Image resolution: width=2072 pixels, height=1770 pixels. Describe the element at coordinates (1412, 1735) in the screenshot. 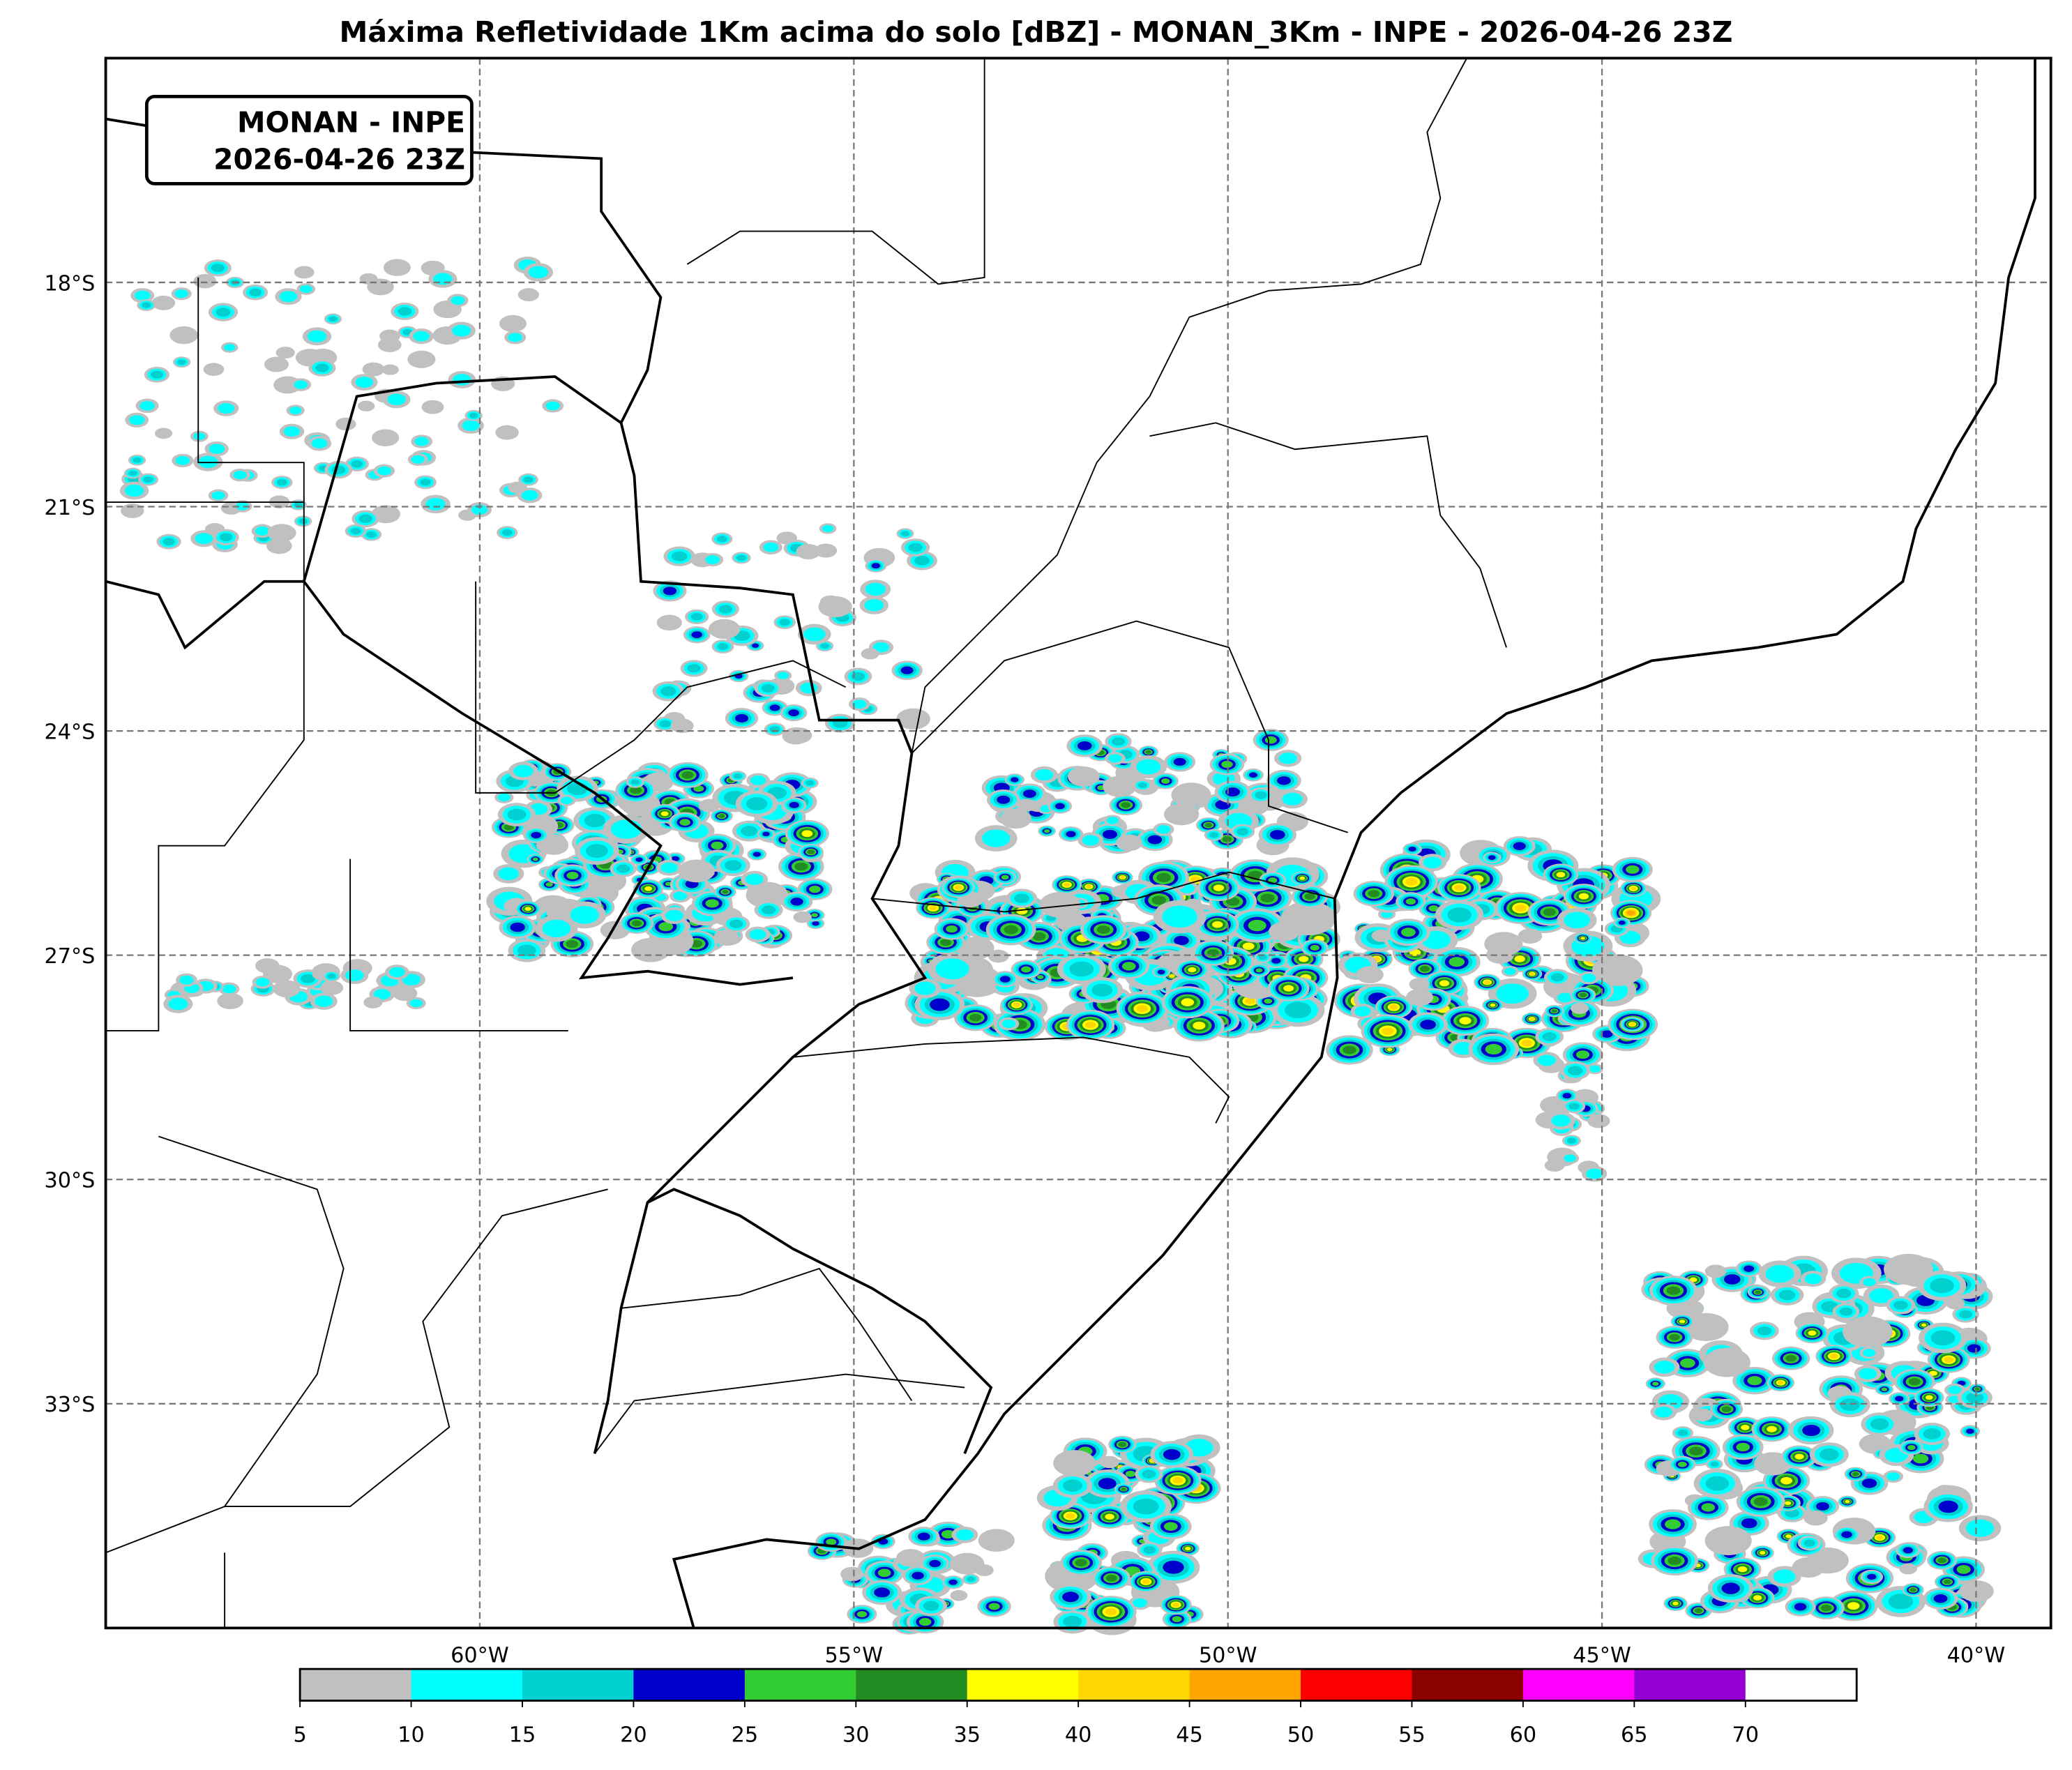

I see `colorbar-tick-label: 55` at that location.